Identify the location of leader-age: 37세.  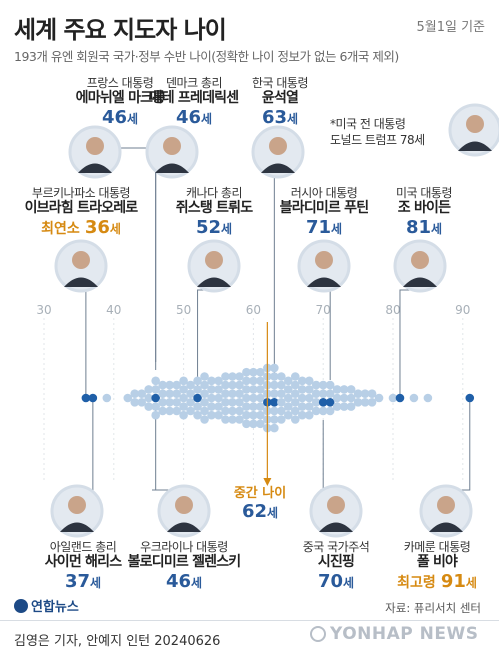
(83, 582).